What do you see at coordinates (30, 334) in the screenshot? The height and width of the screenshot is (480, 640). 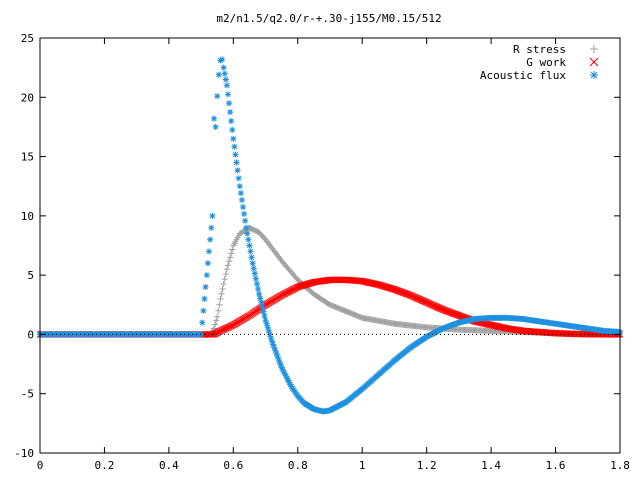 I see `y-tick-label: 0` at bounding box center [30, 334].